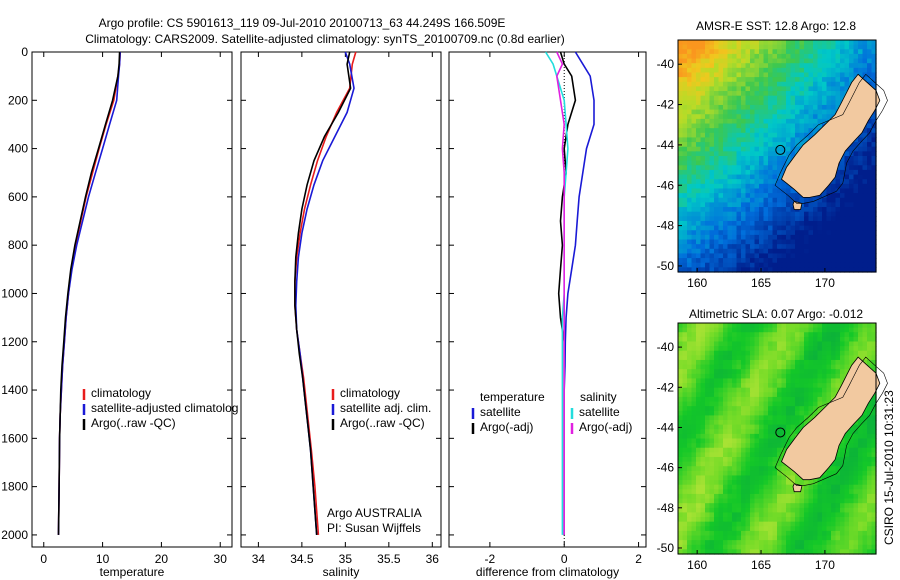  Describe the element at coordinates (831, 421) in the screenshot. I see `bathymetry-contour` at that location.